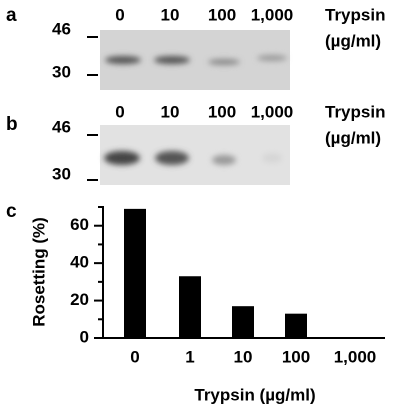 Image resolution: width=400 pixels, height=412 pixels. Describe the element at coordinates (79, 224) in the screenshot. I see `y-tick-label: 60` at that location.